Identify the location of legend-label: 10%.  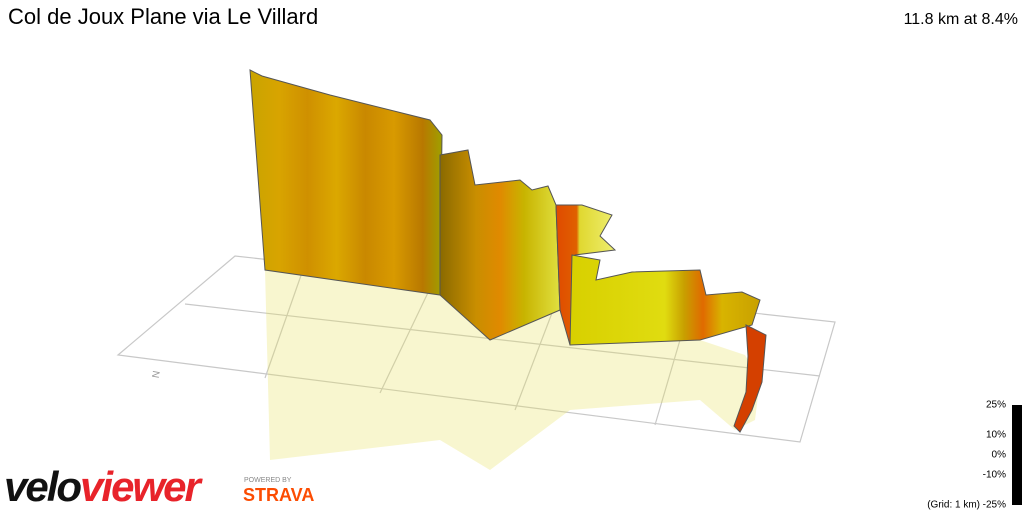
(996, 435).